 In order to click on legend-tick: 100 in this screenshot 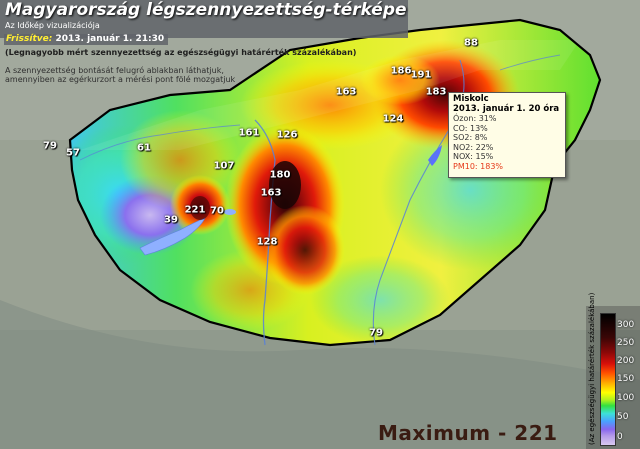, I will do `click(626, 398)`.